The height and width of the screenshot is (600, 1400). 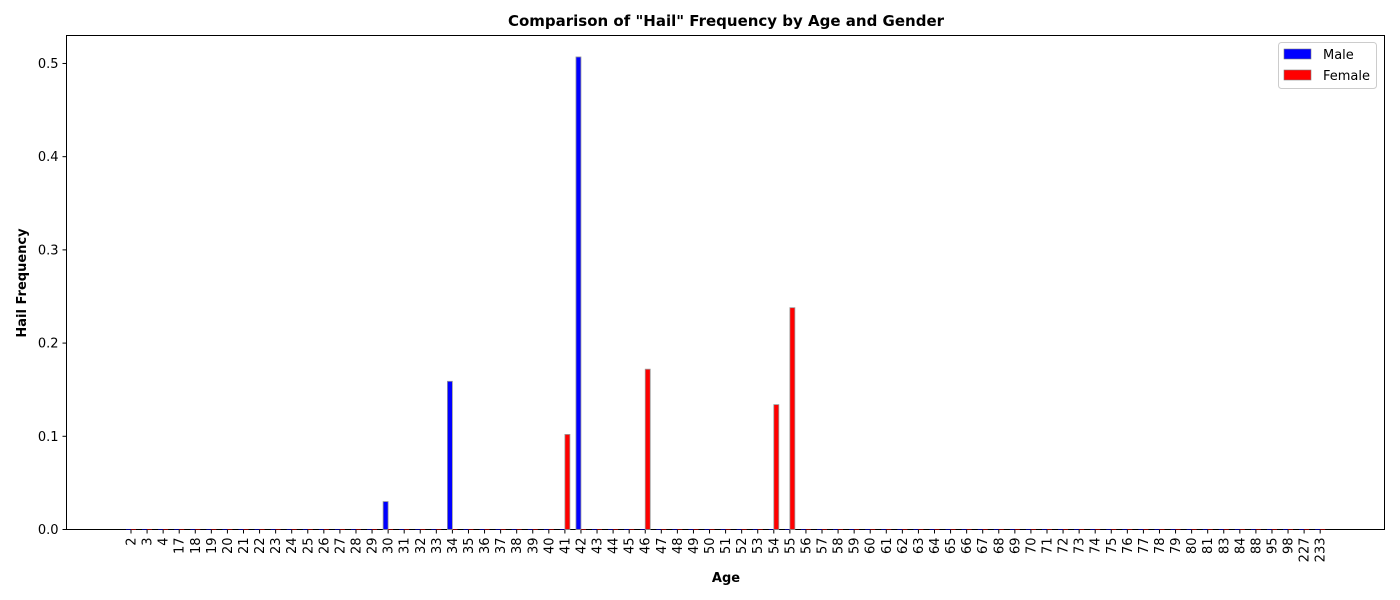 I want to click on x-tick-label: 49, so click(x=694, y=546).